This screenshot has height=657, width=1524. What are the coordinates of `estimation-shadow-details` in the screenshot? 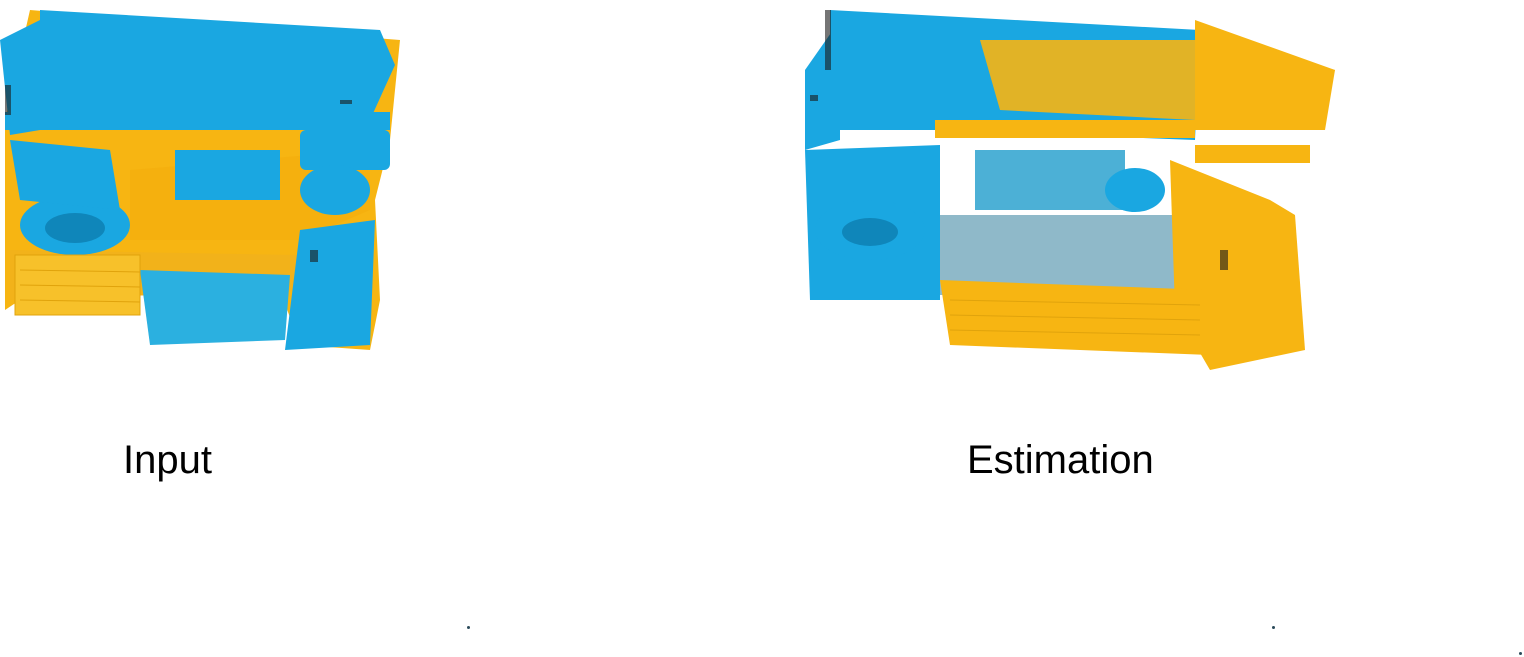 It's located at (1019, 140).